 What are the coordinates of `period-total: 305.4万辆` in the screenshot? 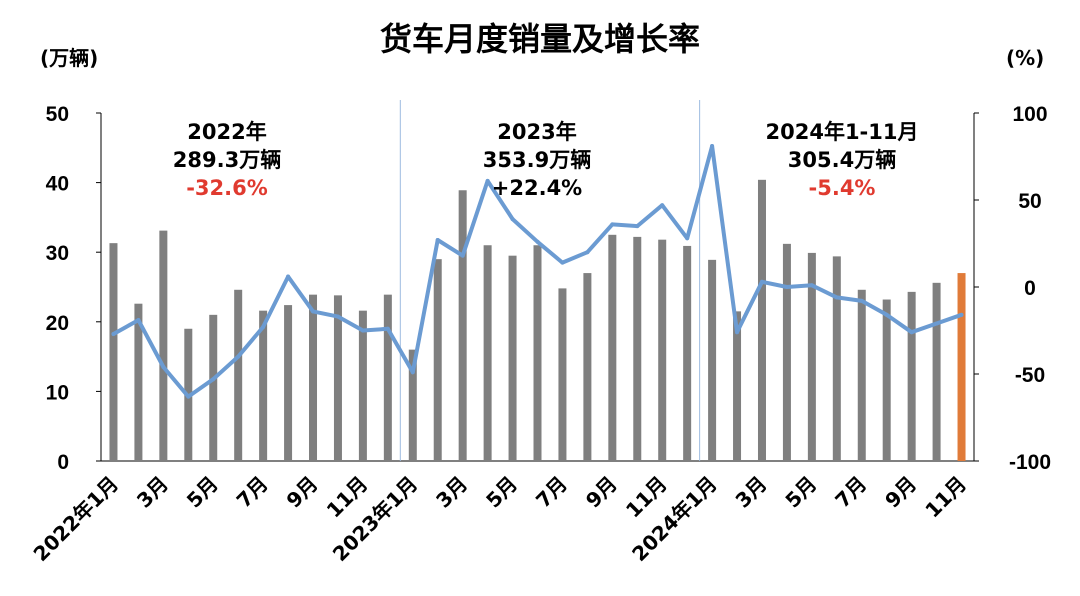 It's located at (842, 160).